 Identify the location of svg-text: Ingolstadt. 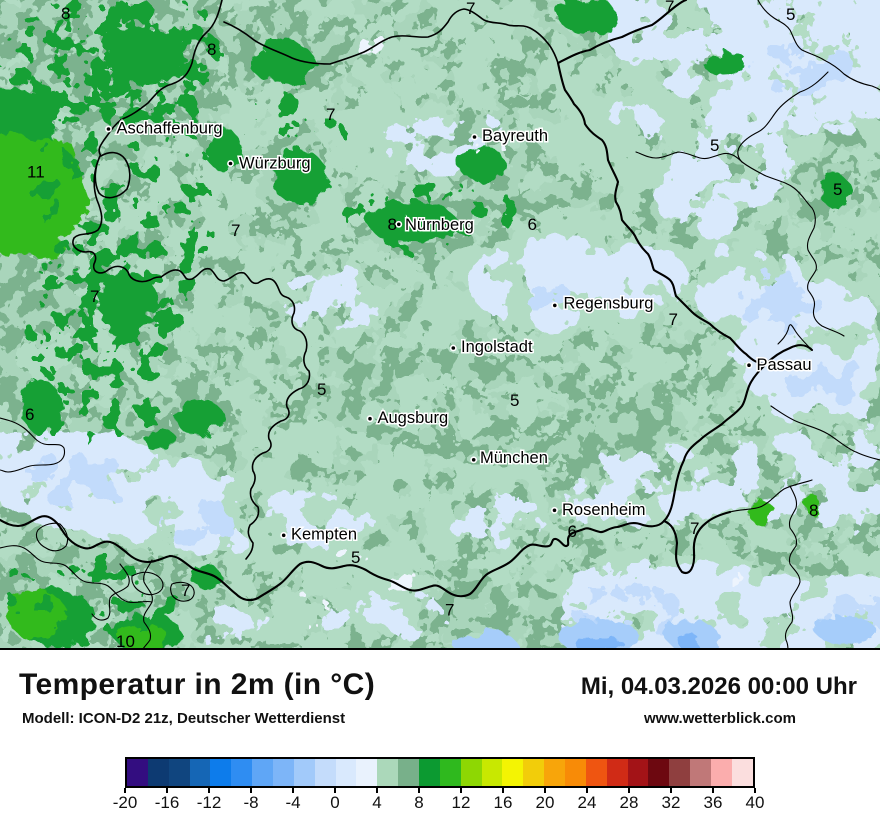
(497, 347).